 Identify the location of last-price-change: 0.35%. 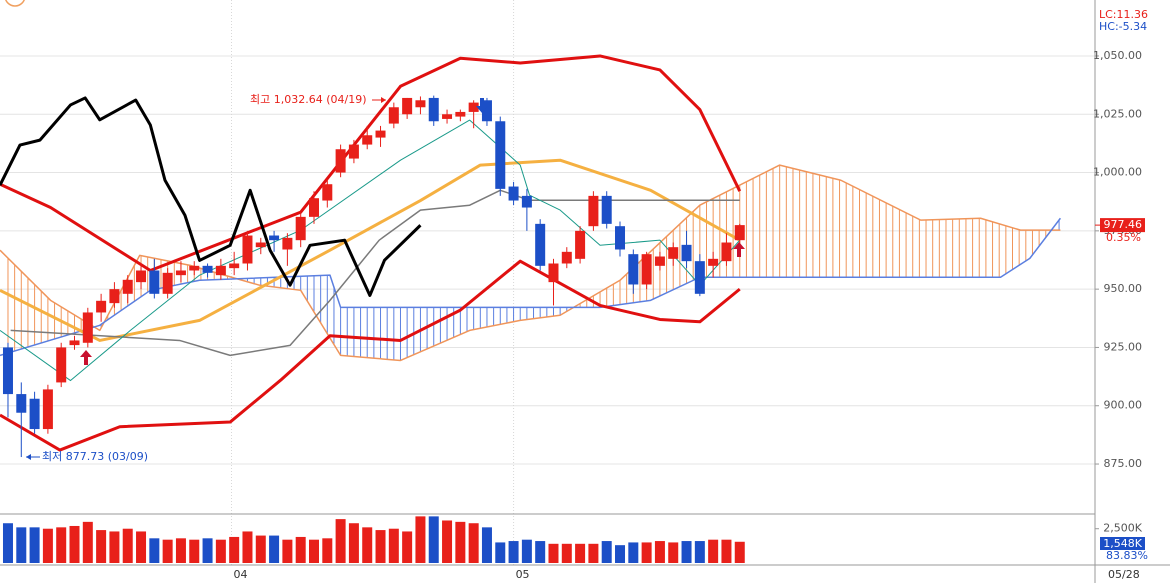
(1123, 237).